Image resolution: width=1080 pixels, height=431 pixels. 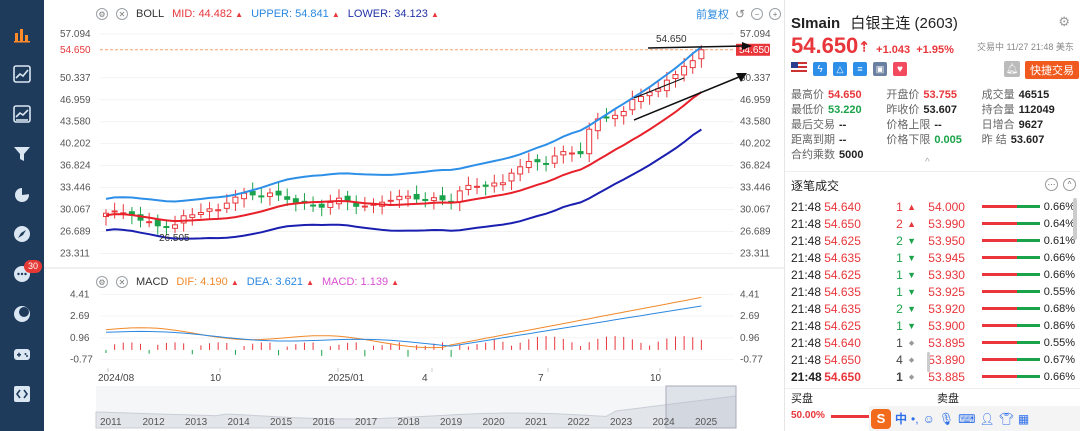 I want to click on settings-gear-icon: ⚙, so click(x=1064, y=21).